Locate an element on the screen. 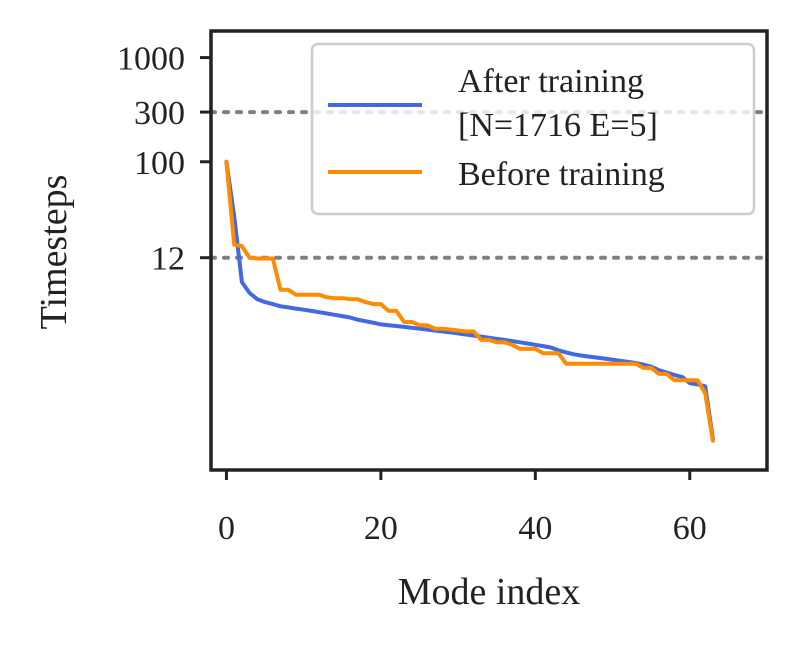  legend-label-before-training: Before training is located at coordinates (561, 174).